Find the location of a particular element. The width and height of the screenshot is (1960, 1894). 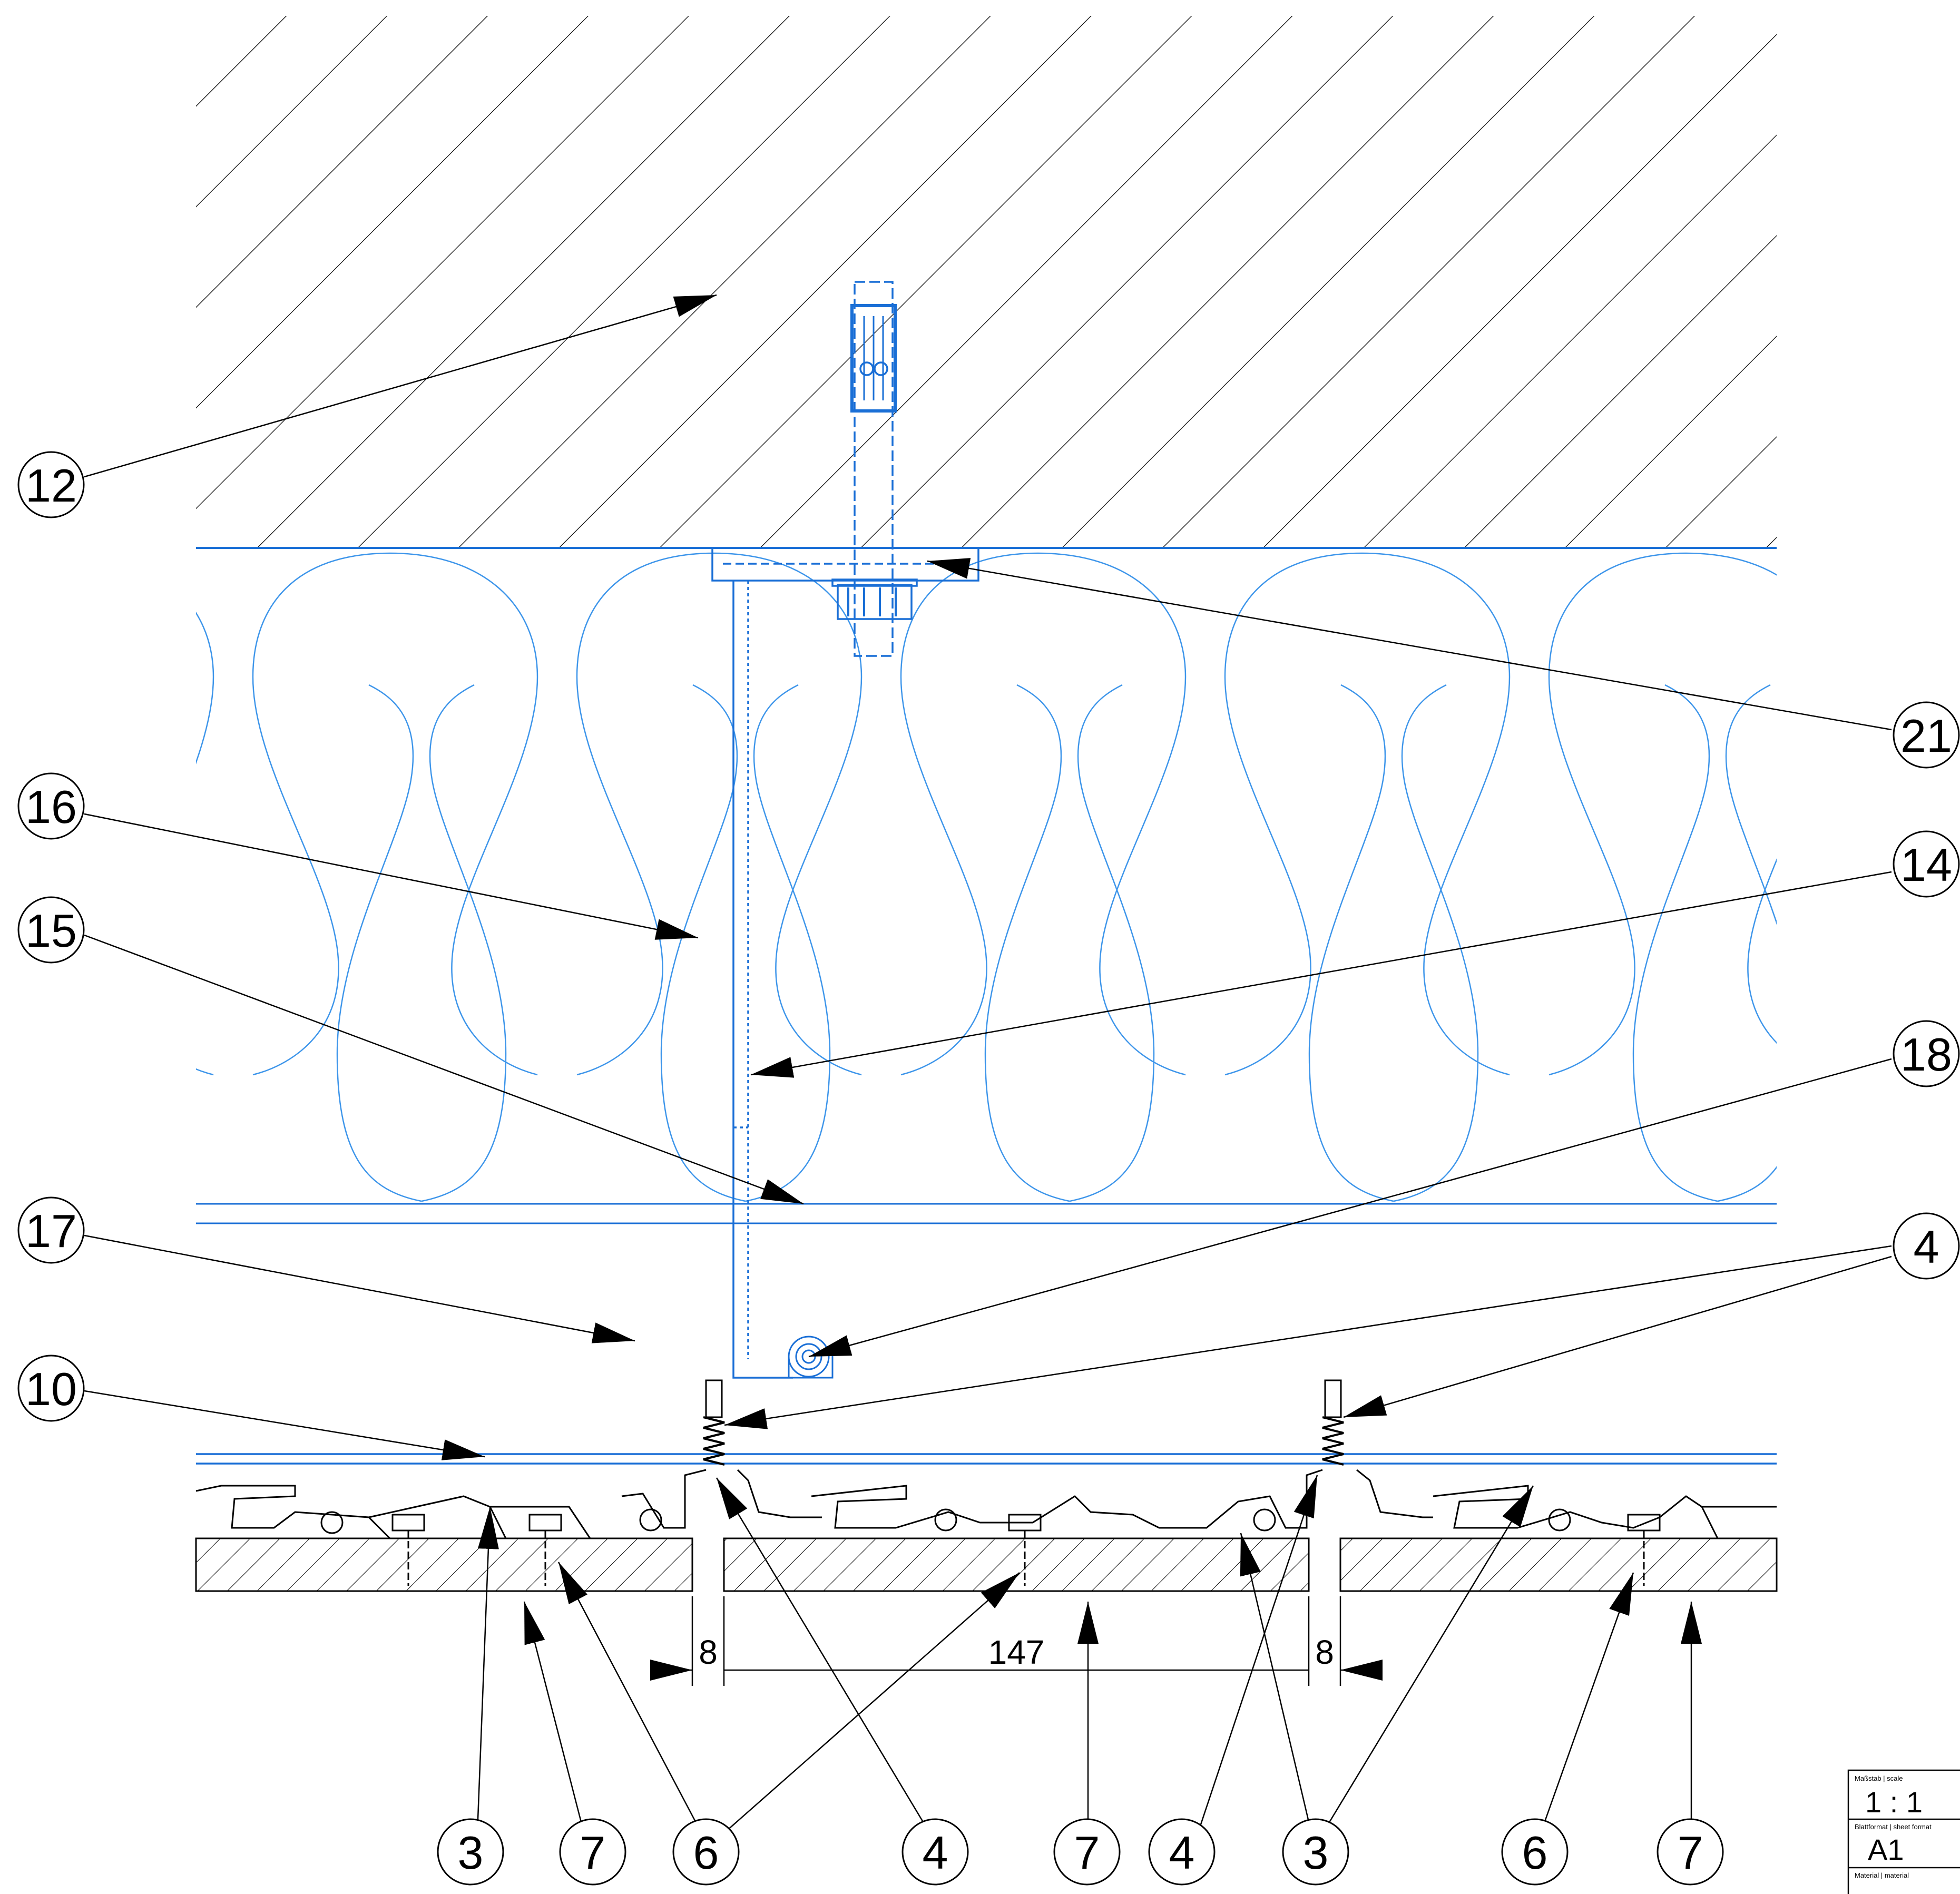

callout-bottom-6a: 6 is located at coordinates (706, 1852).